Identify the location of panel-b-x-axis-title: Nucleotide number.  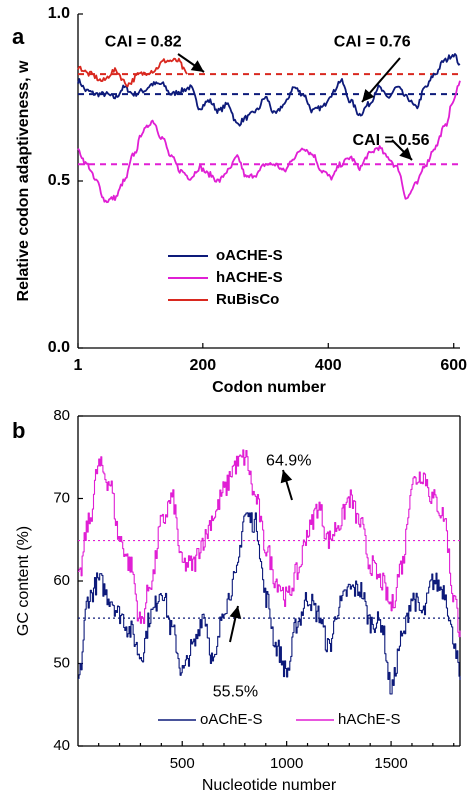
(269, 785).